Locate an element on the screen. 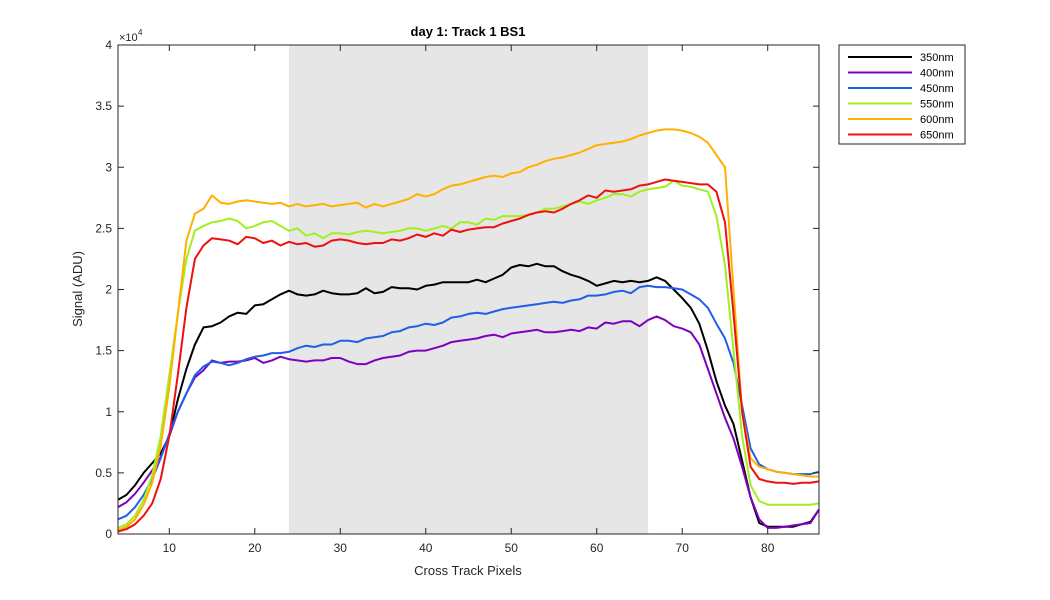 The height and width of the screenshot is (600, 1050). legend-box is located at coordinates (902, 94).